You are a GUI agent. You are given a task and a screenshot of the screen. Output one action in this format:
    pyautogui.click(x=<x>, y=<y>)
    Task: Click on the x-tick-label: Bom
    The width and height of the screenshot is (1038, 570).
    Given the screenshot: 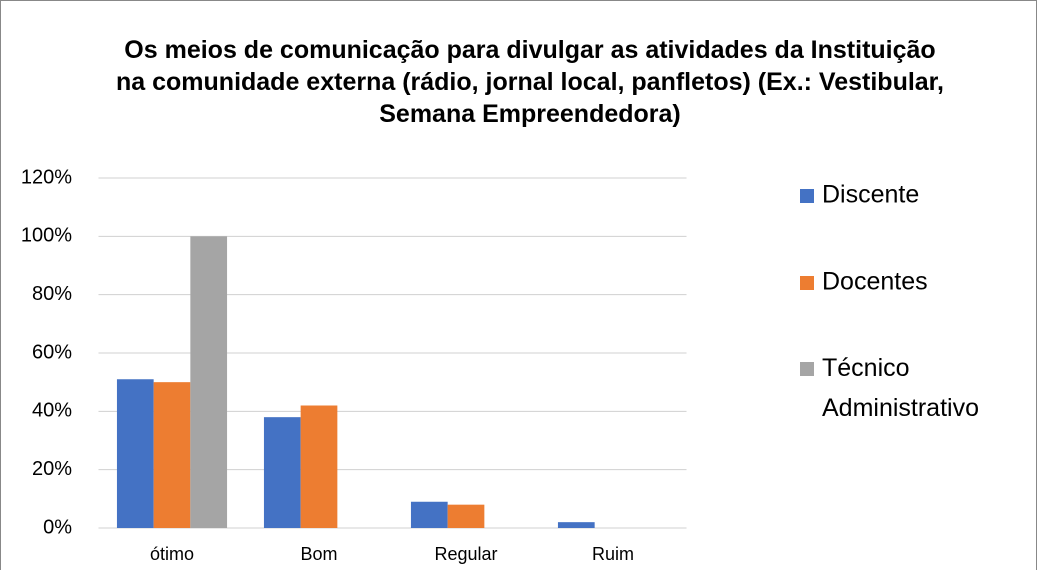 What is the action you would take?
    pyautogui.click(x=318, y=554)
    